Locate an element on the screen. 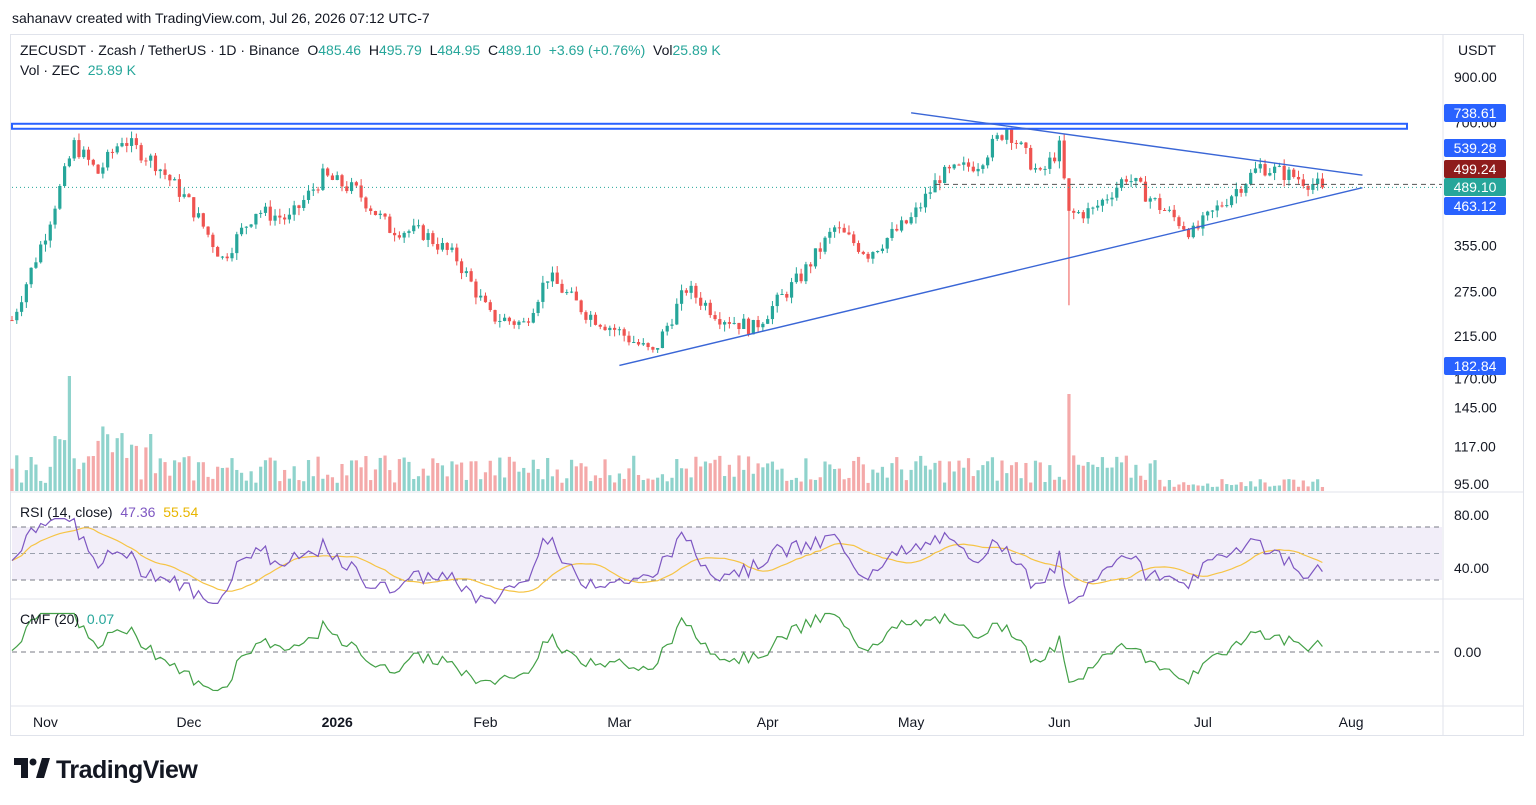  volume-legend: Vol · ZEC 25.89 K is located at coordinates (78, 70).